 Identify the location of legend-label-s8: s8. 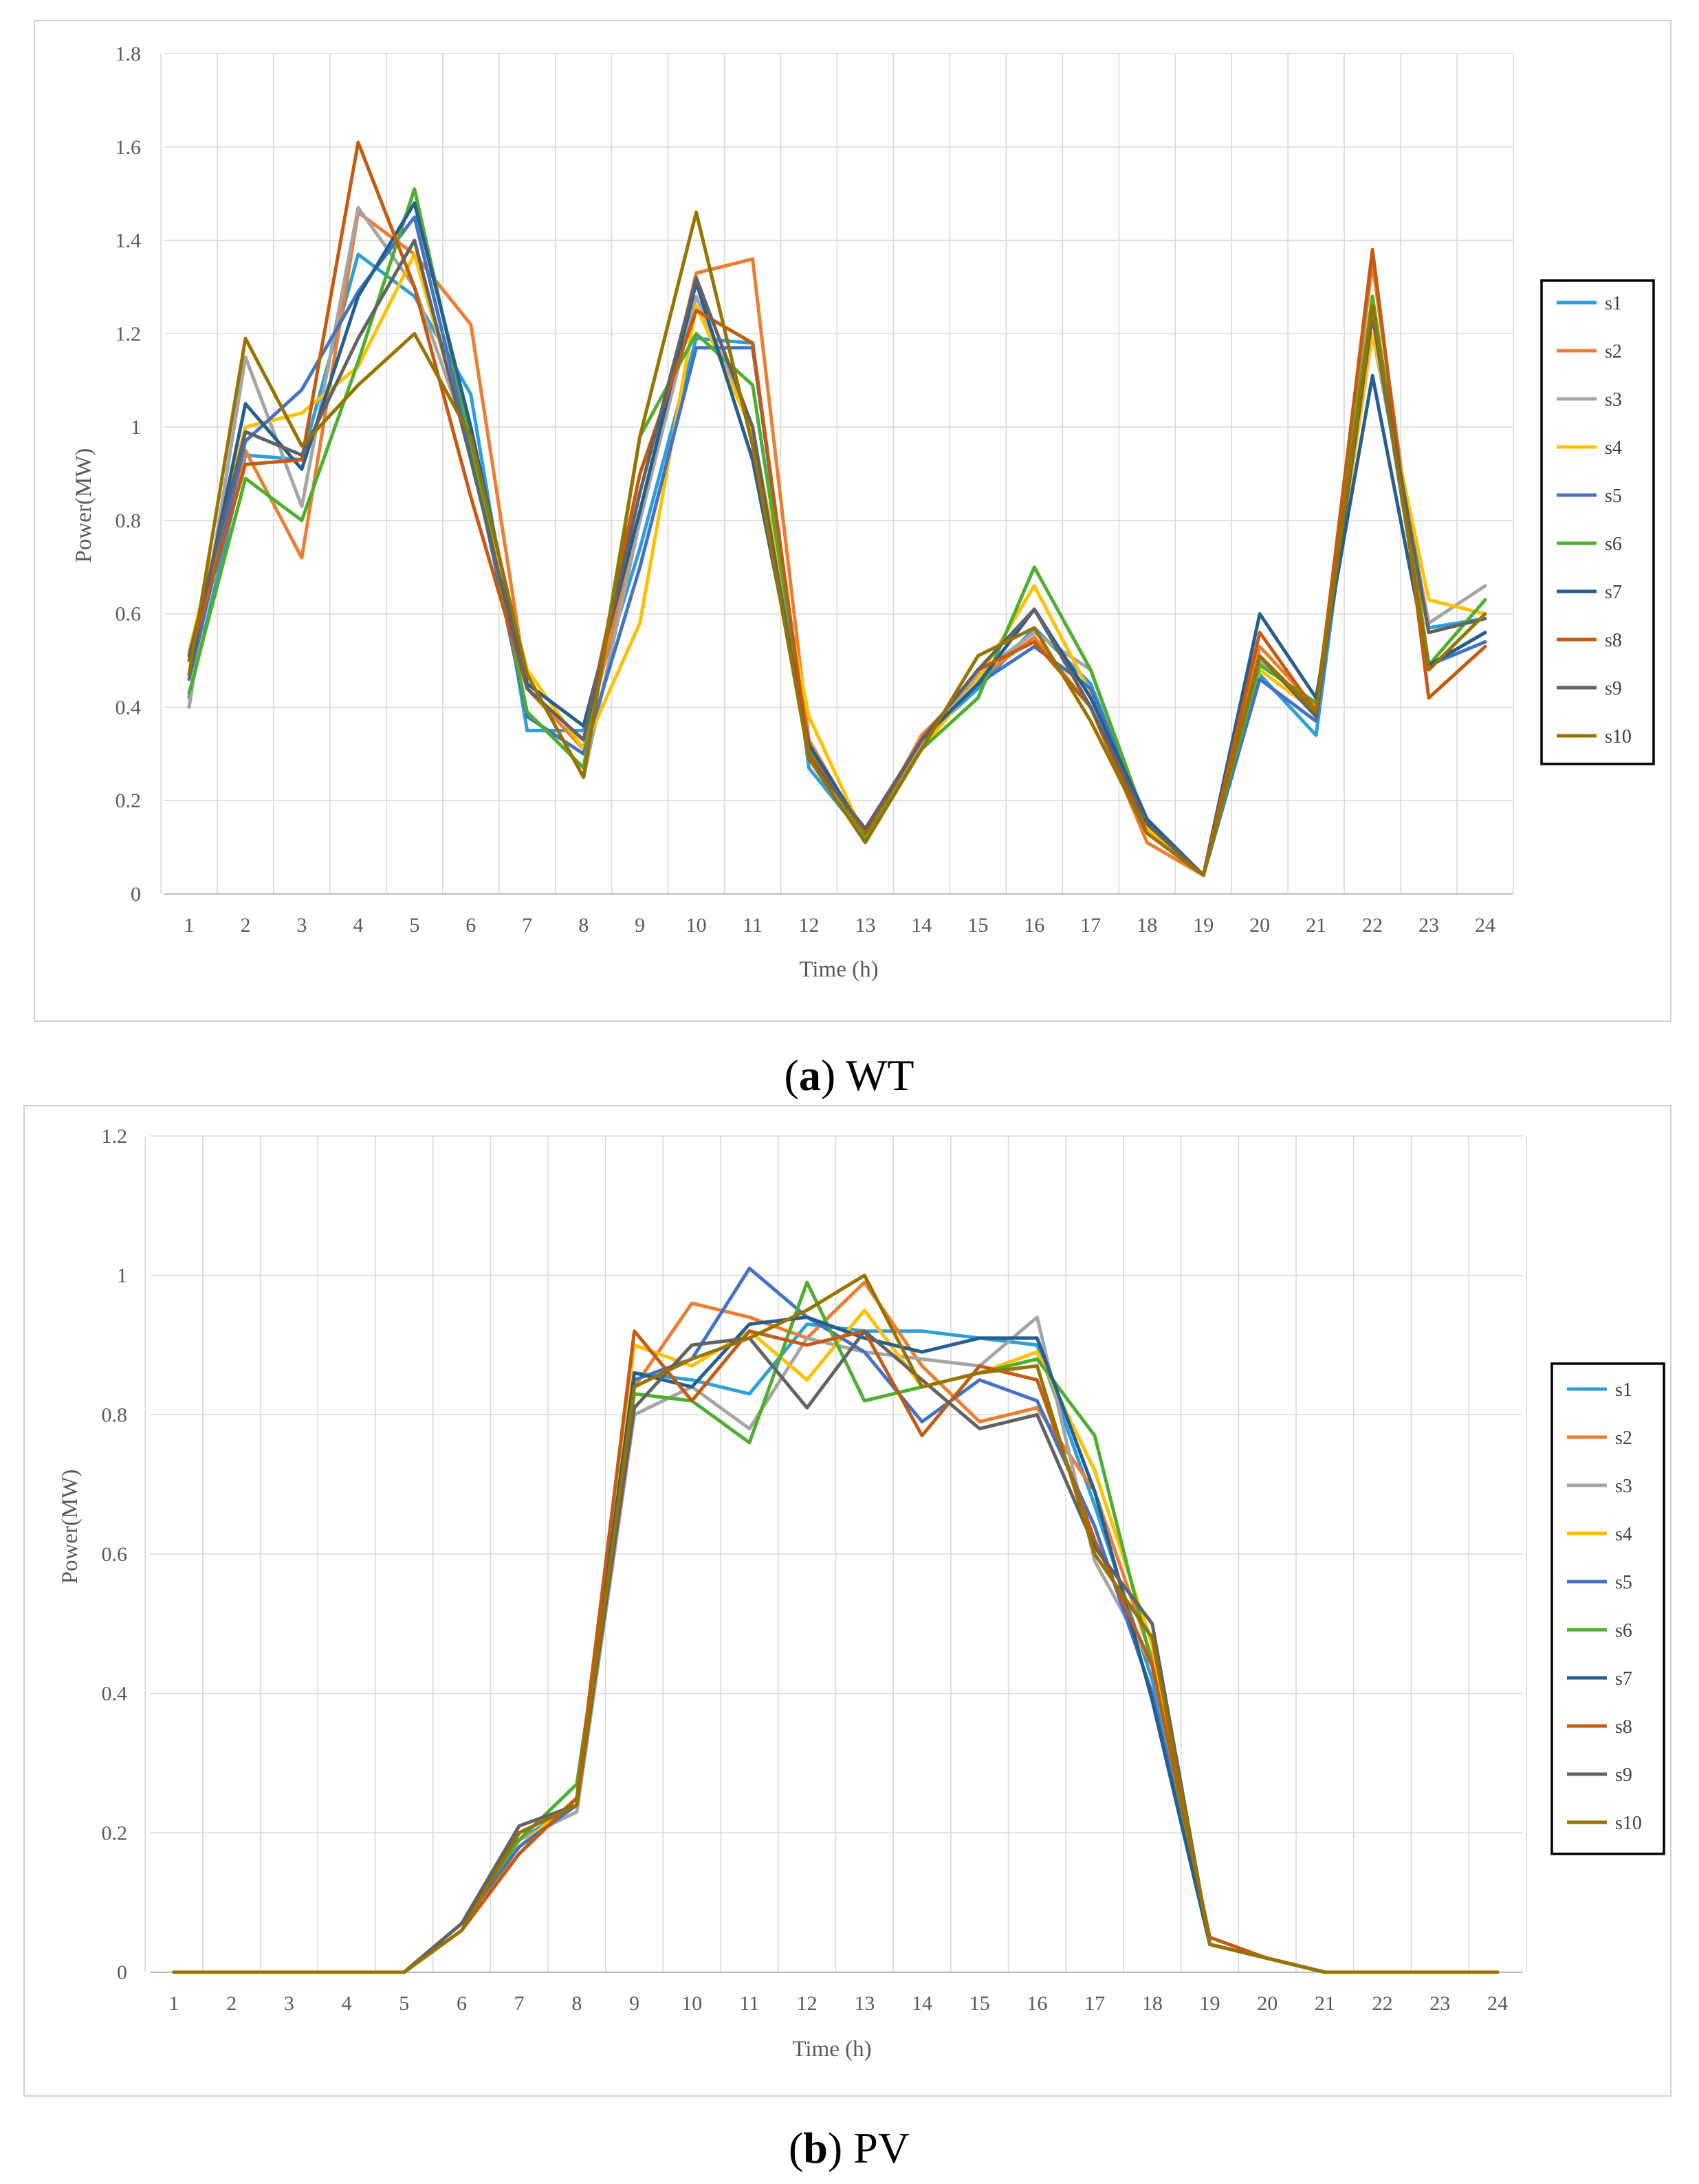
(1613, 640).